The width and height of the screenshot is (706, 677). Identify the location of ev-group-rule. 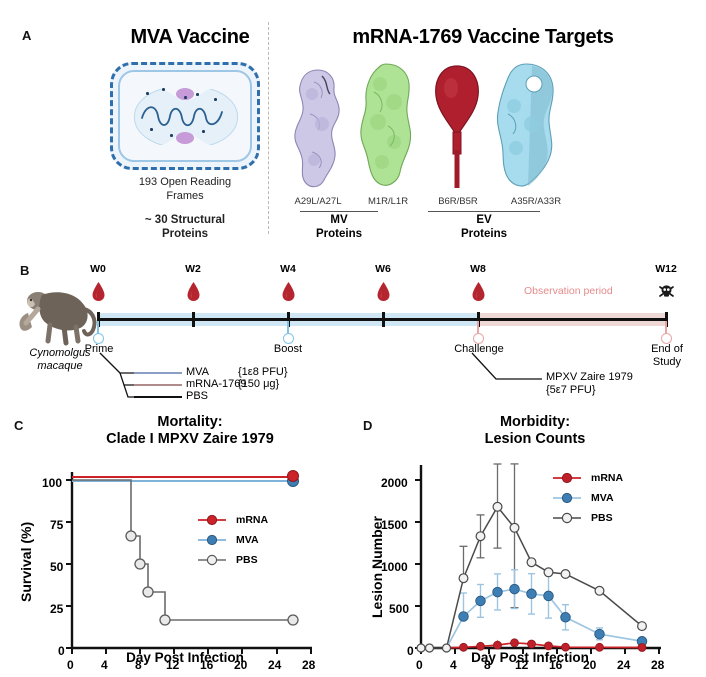
(484, 211).